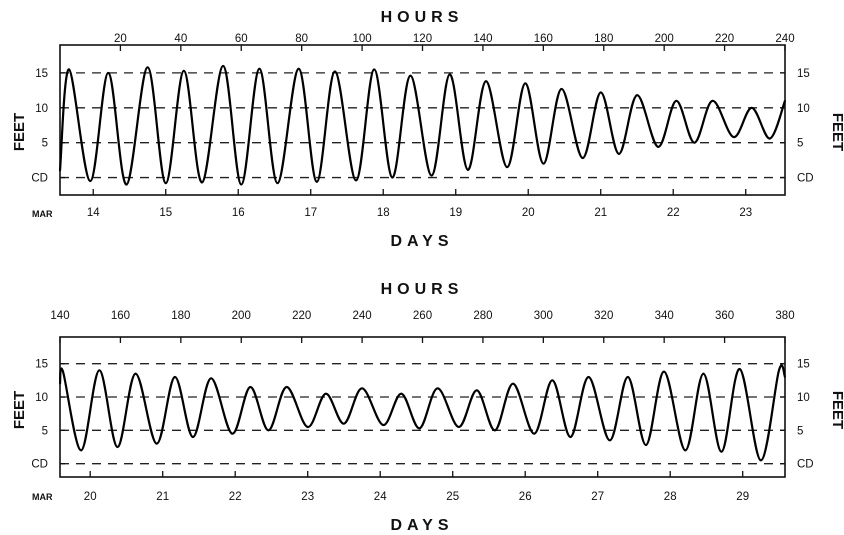 The width and height of the screenshot is (844, 535). Describe the element at coordinates (805, 179) in the screenshot. I see `right-y-tick-label: CD` at that location.